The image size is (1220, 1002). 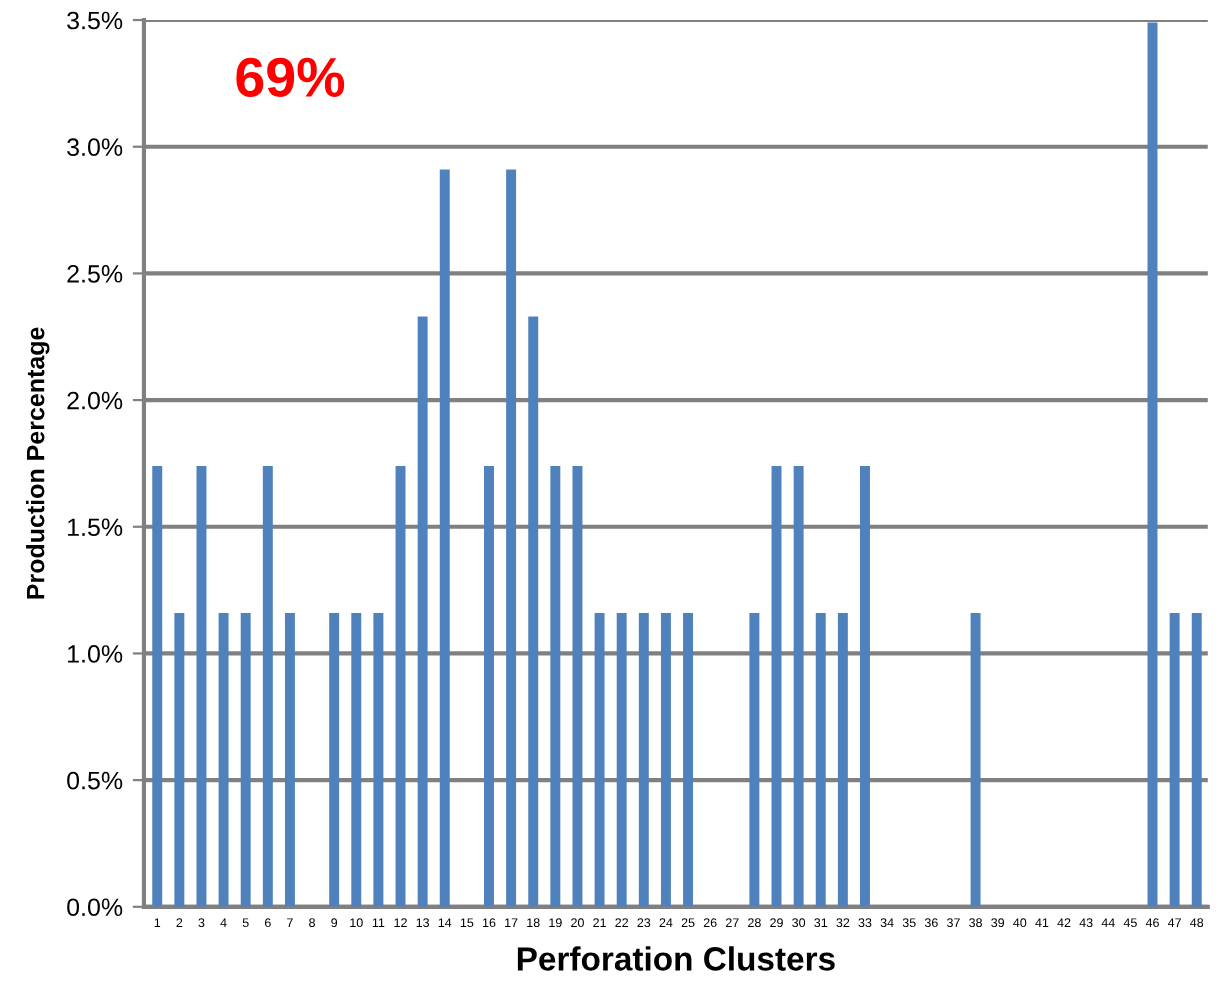 What do you see at coordinates (95, 147) in the screenshot?
I see `y-tick-label: 3.0%` at bounding box center [95, 147].